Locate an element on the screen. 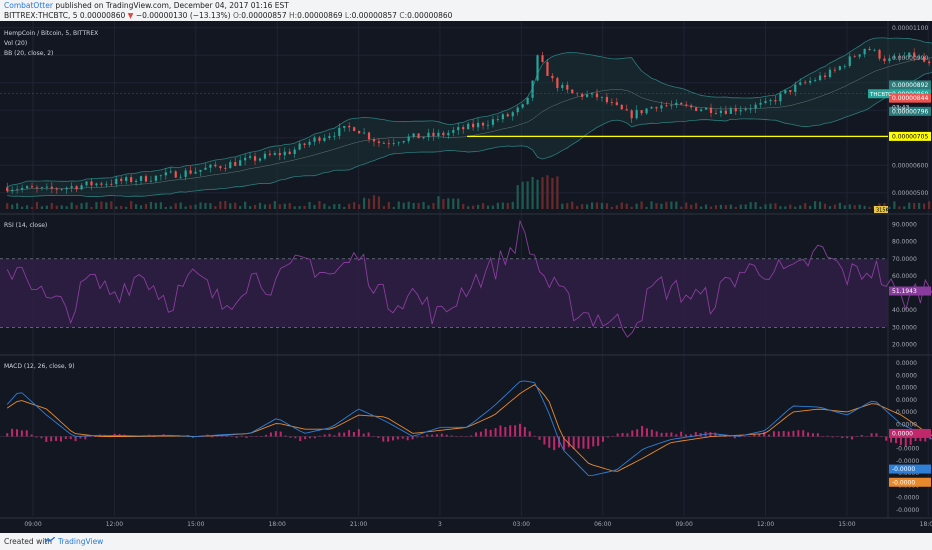 The height and width of the screenshot is (550, 932). price-axis-label: 0.00000796 is located at coordinates (910, 111).